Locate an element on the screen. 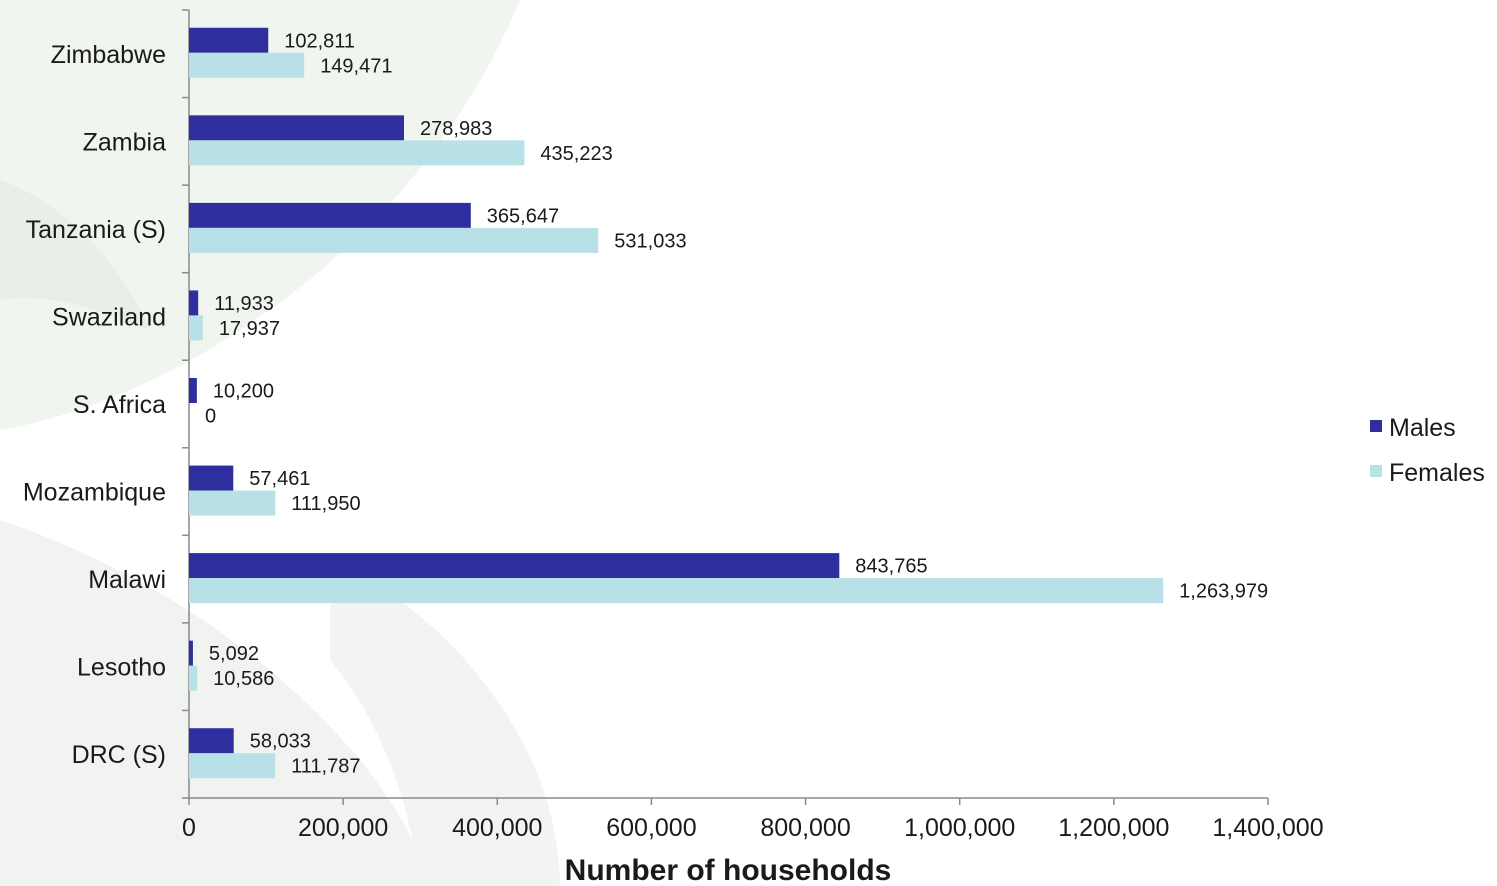  bar-value-label: 10,200 is located at coordinates (243, 392).